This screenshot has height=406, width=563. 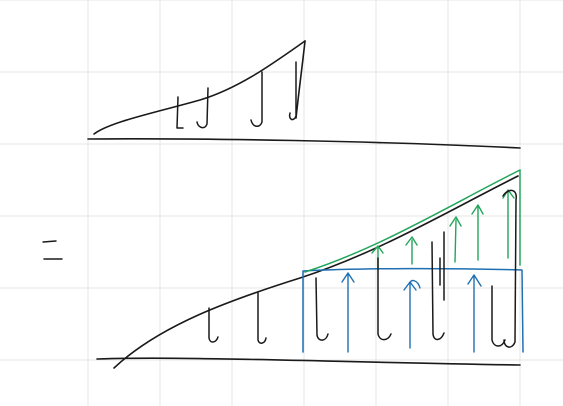 What do you see at coordinates (300, 79) in the screenshot?
I see `top-right-edge` at bounding box center [300, 79].